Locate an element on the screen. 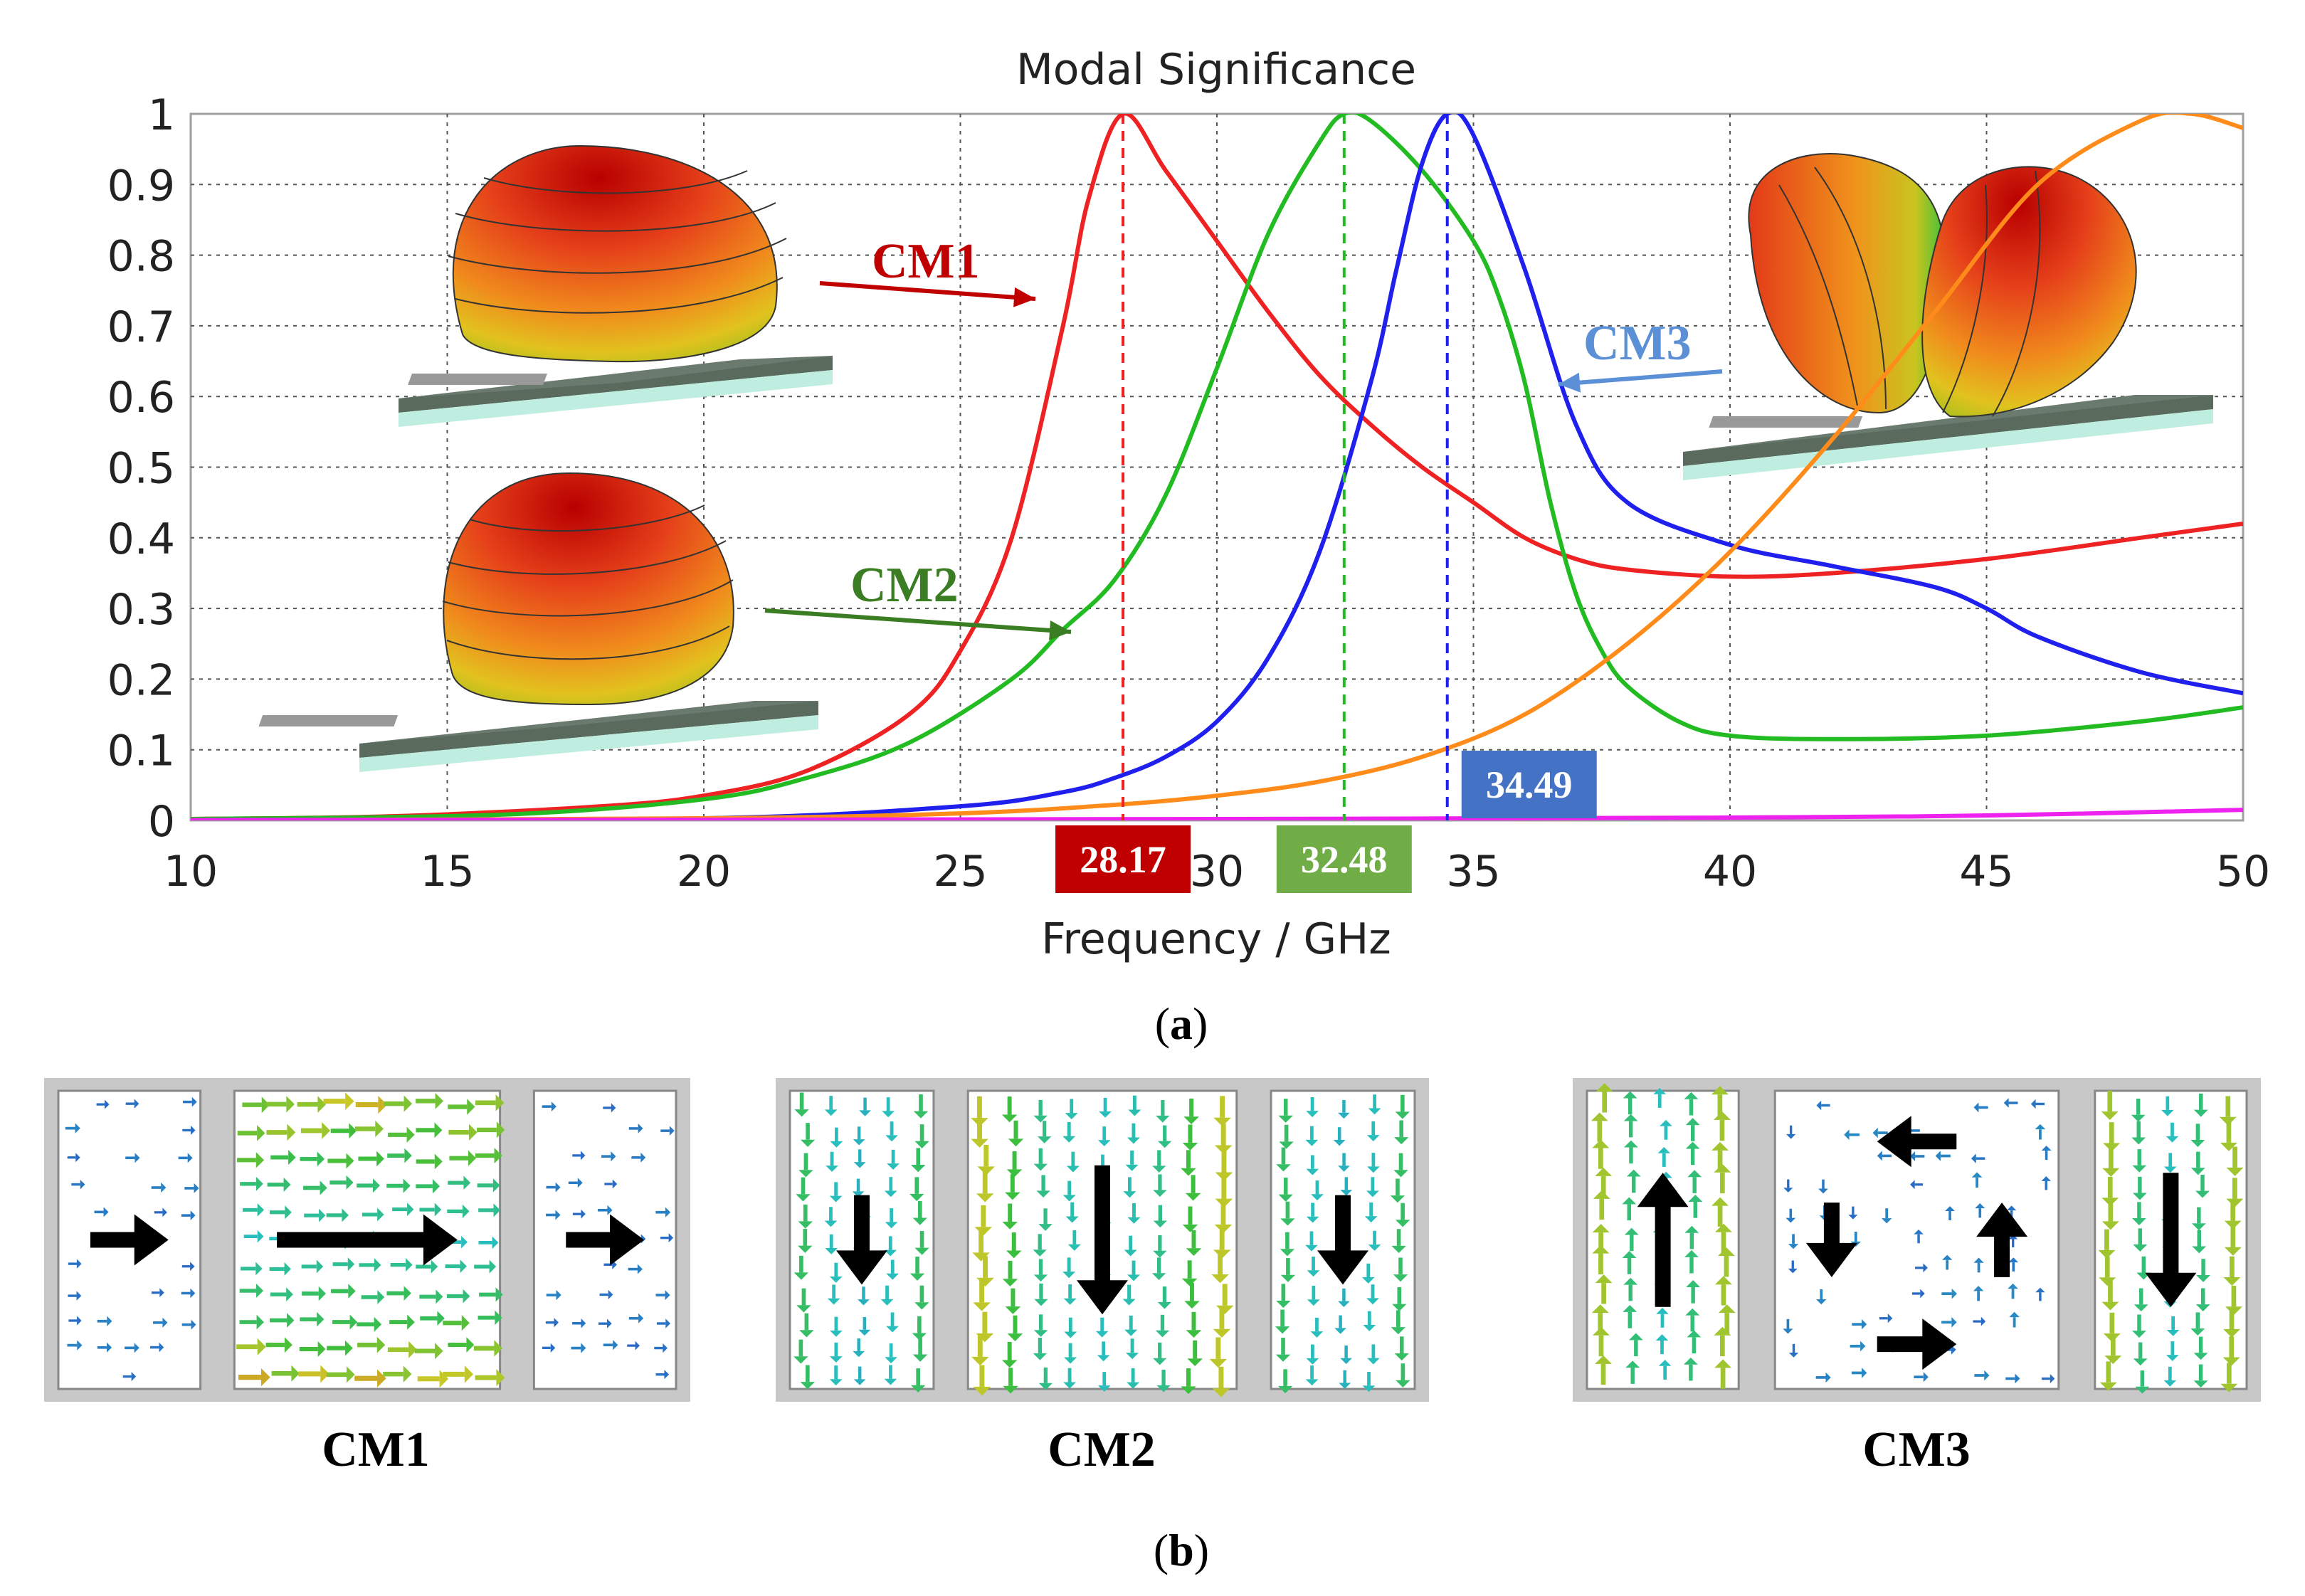 The width and height of the screenshot is (2305, 1596). cm1-radiation-pattern-illustration is located at coordinates (616, 286).